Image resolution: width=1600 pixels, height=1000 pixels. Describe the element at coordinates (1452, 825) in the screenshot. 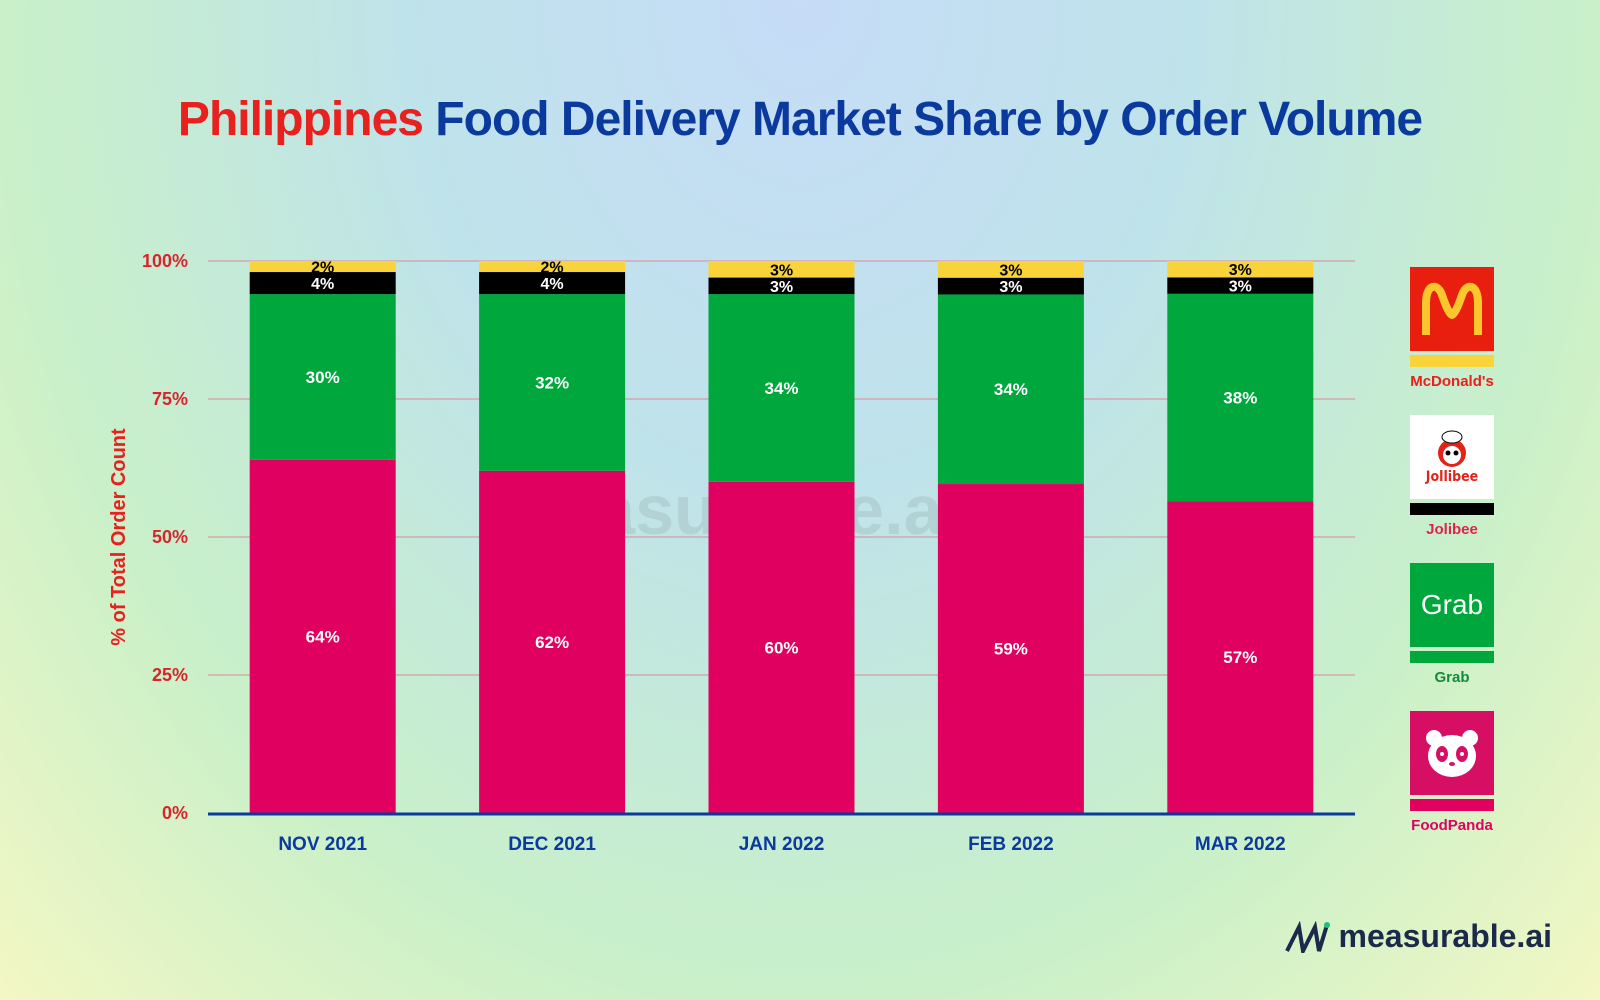

I see `legend-label: FoodPanda` at that location.